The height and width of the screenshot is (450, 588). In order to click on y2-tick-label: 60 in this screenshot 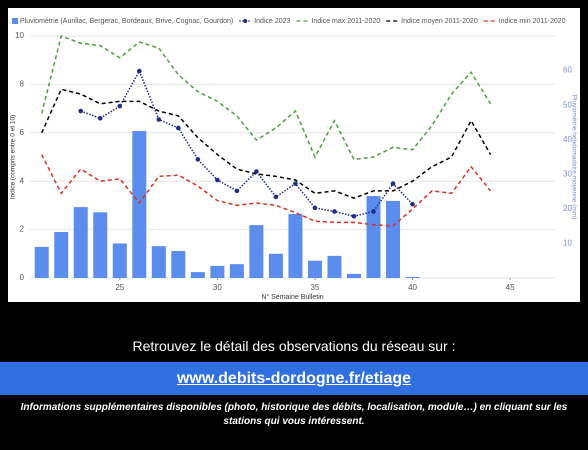, I will do `click(567, 70)`.